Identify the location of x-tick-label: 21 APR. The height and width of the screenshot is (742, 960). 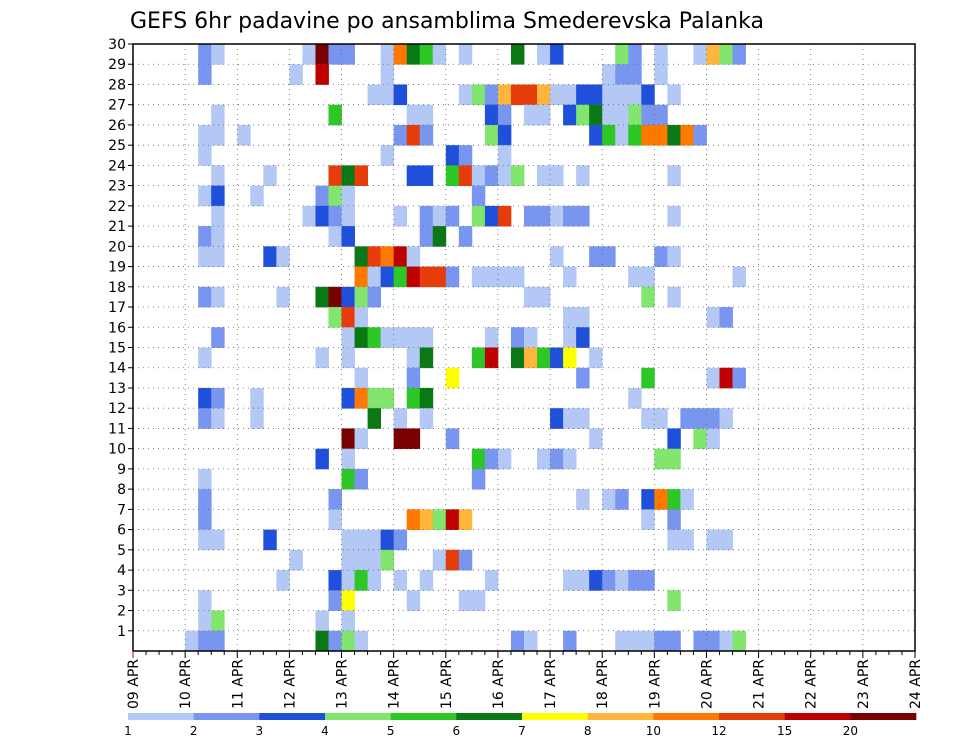
(760, 684).